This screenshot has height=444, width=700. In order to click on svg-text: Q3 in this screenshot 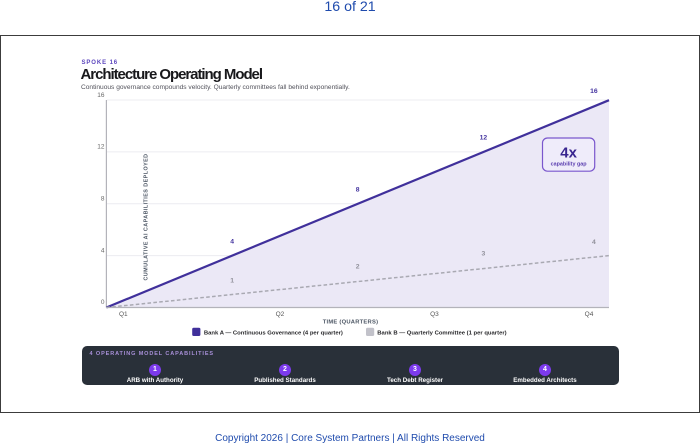, I will do `click(434, 314)`.